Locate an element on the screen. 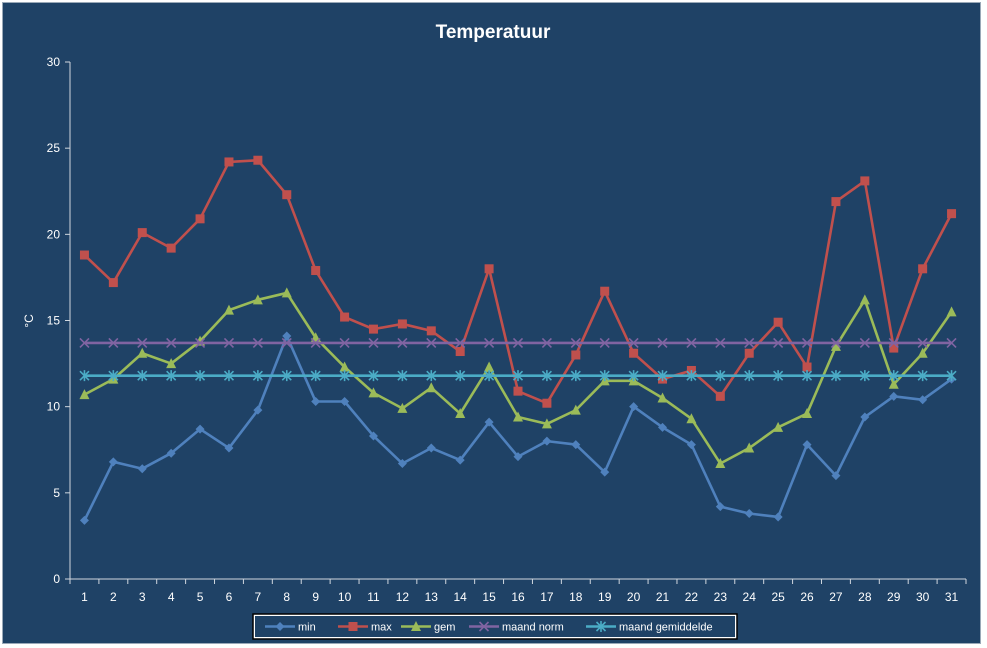  x-tick-label: 30 is located at coordinates (923, 597).